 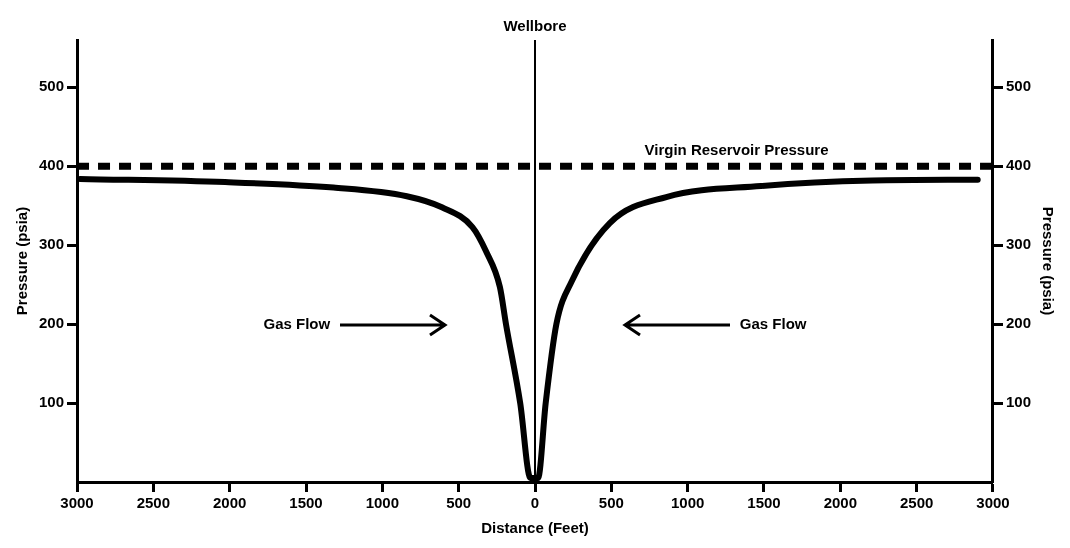 I want to click on y2-axis-title: Pressure (psia), so click(x=1048, y=261).